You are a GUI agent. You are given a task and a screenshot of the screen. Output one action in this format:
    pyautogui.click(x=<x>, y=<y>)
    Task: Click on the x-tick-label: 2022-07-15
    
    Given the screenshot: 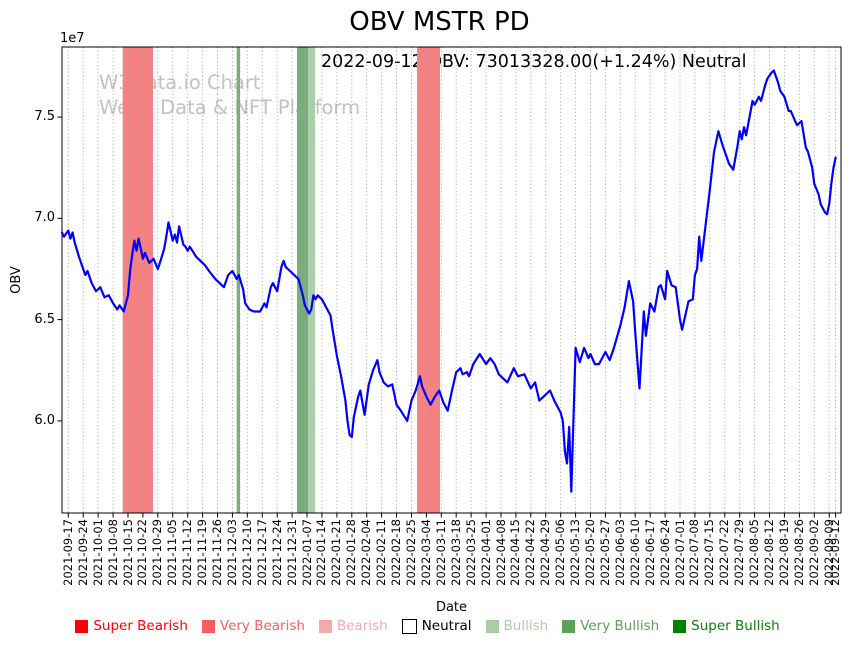 What is the action you would take?
    pyautogui.click(x=709, y=552)
    